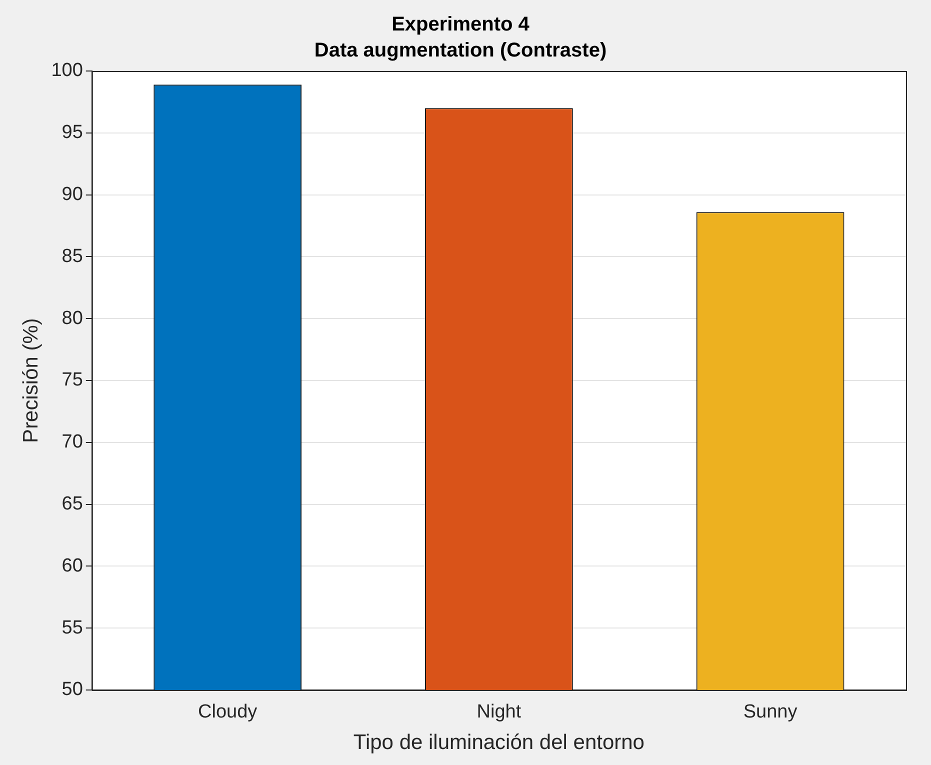  What do you see at coordinates (460, 51) in the screenshot?
I see `chart-subtitle: Data augmentation (Contraste)` at bounding box center [460, 51].